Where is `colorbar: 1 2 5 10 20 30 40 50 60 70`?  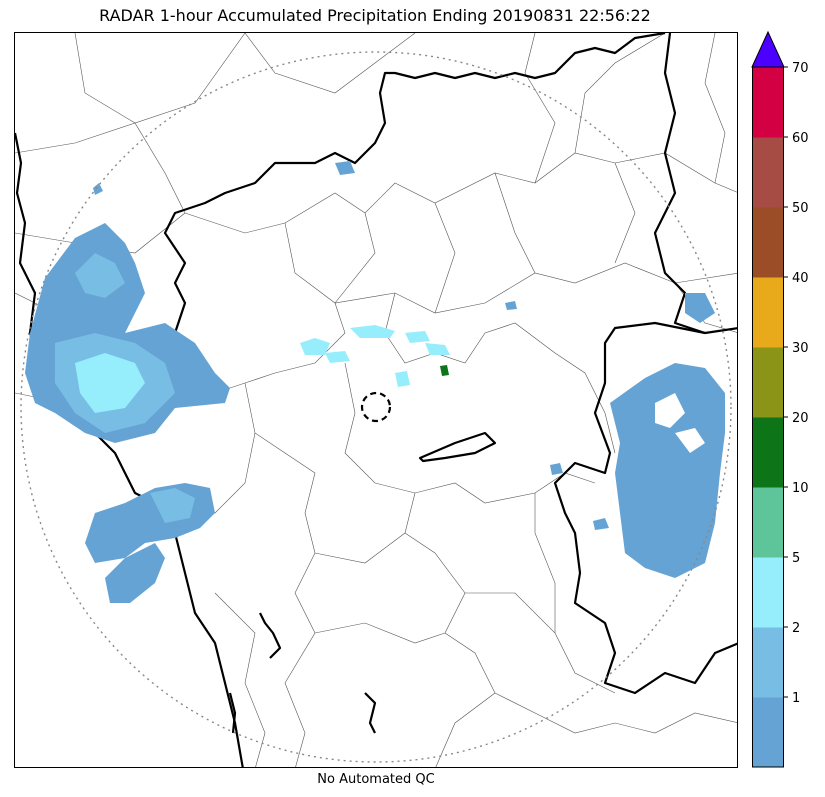 colorbar: 1 2 5 10 20 30 40 50 60 70 is located at coordinates (780, 399).